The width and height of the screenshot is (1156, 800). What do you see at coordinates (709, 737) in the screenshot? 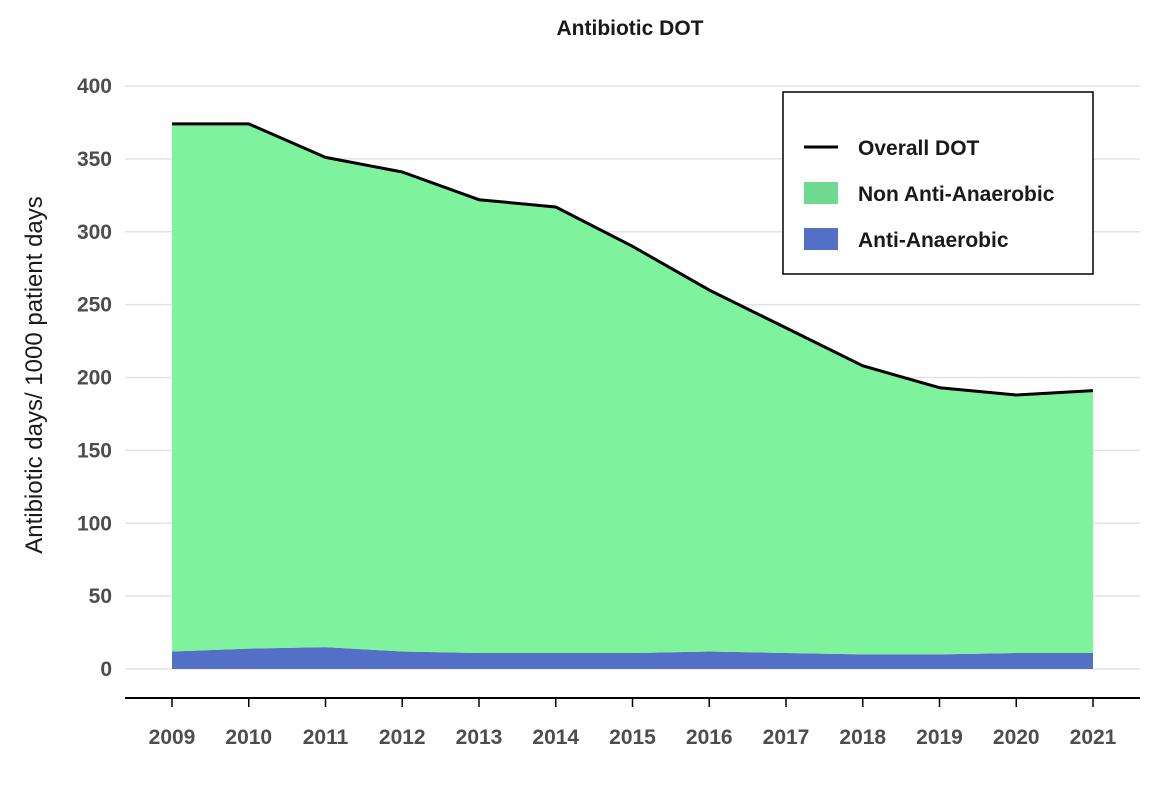
I see `x-tick-label: 2016` at bounding box center [709, 737].